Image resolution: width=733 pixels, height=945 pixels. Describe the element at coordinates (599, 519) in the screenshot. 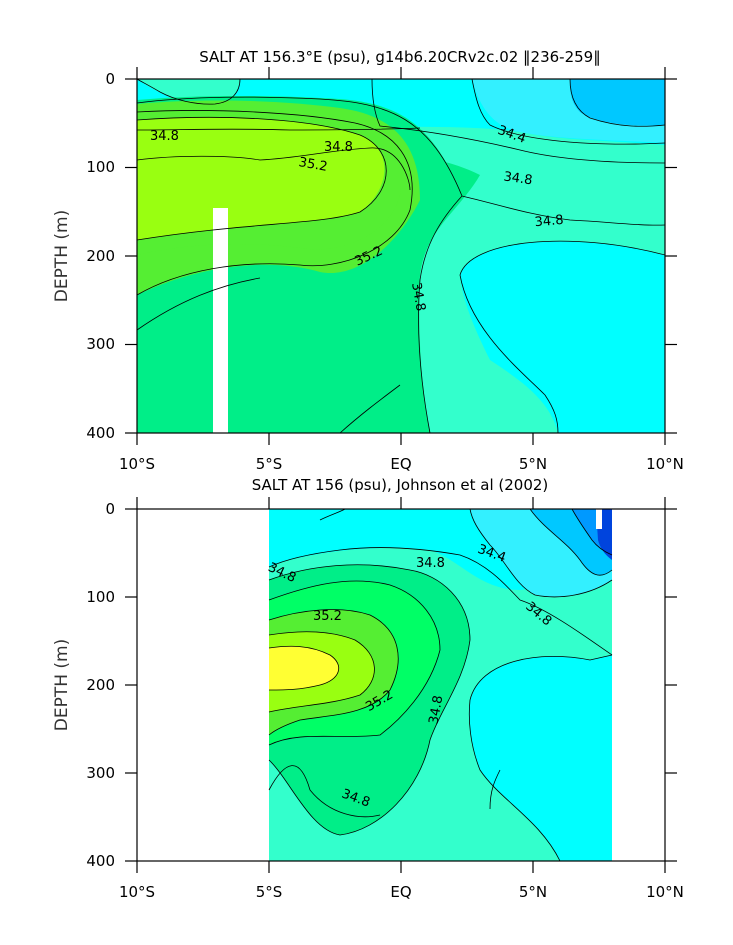

I see `masked-gap-north` at that location.